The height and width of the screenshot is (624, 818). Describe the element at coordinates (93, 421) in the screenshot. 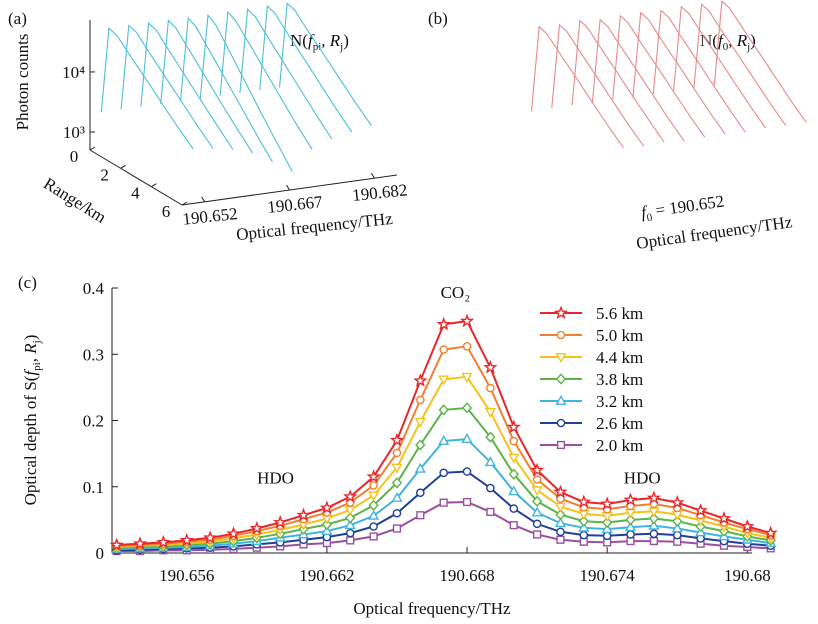

I see `y-tick-label: 0.2` at that location.